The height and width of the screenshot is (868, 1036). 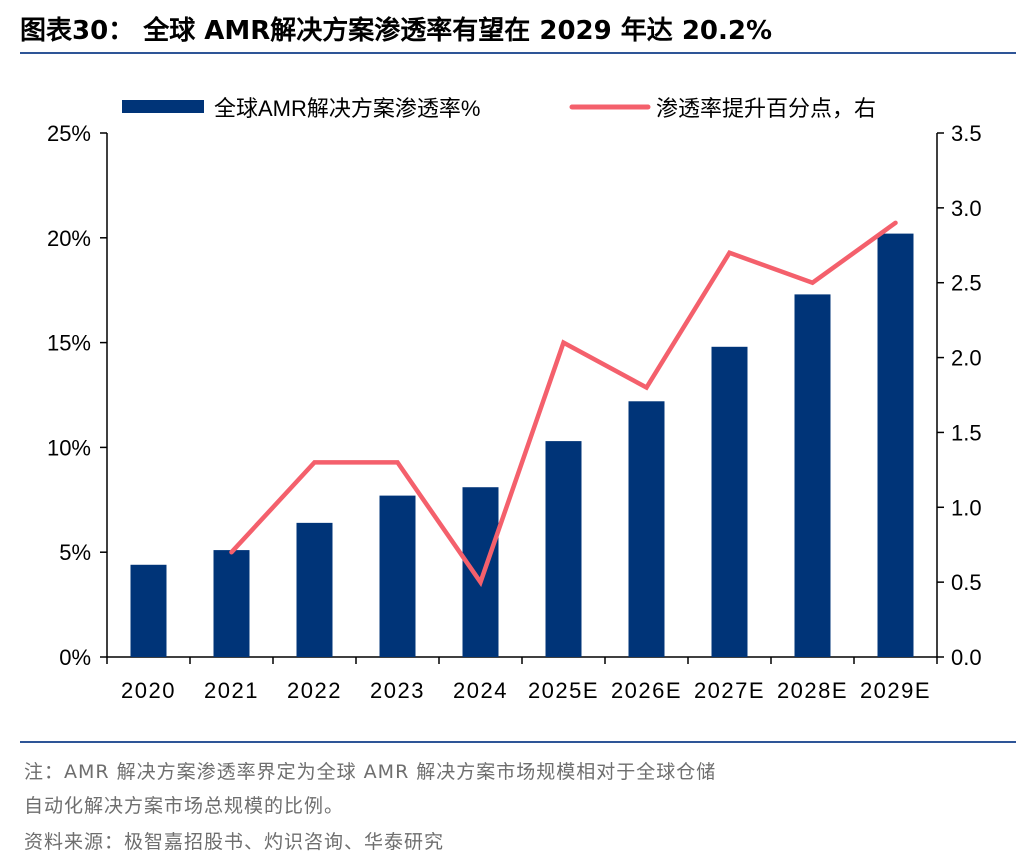 What do you see at coordinates (75, 657) in the screenshot?
I see `left-axis-tick-label: 0%` at bounding box center [75, 657].